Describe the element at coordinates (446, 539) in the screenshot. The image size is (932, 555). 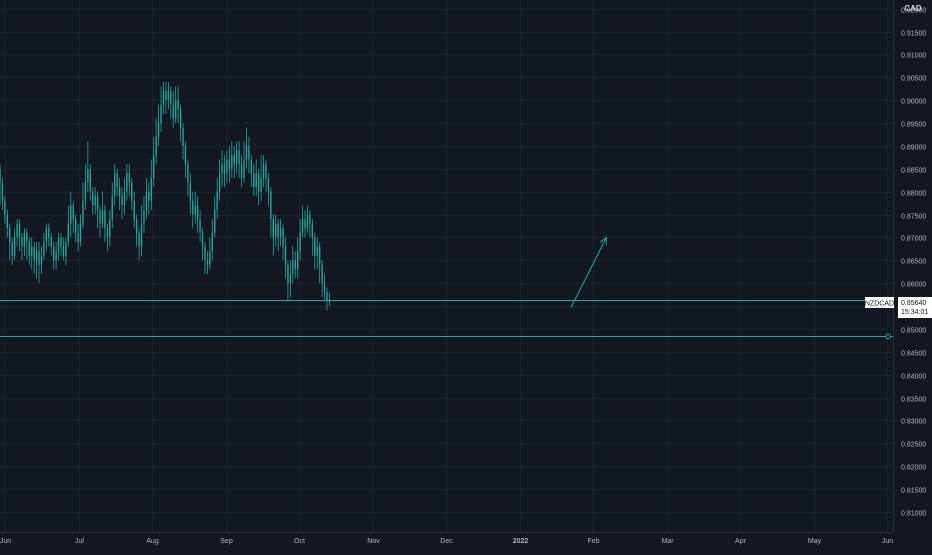
I see `time-axis: Jun Jul Aug Sep Oct Nov Dec 2022 Feb Mar Apr May Jun` at that location.